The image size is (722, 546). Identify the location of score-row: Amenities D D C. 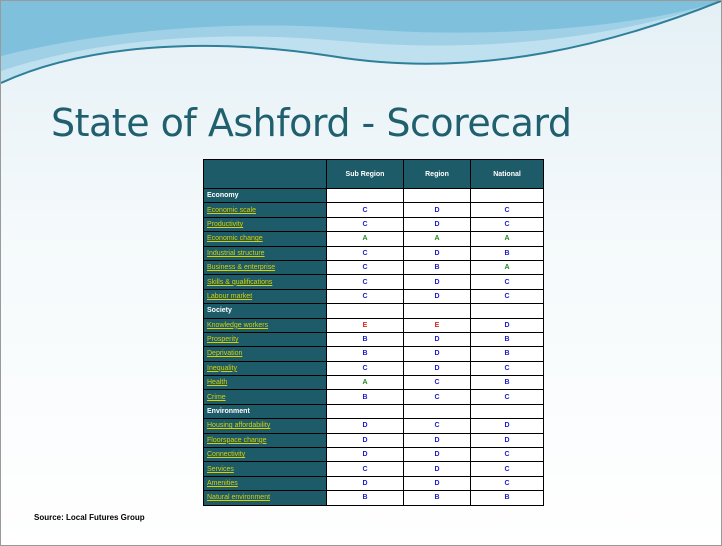
(373, 483).